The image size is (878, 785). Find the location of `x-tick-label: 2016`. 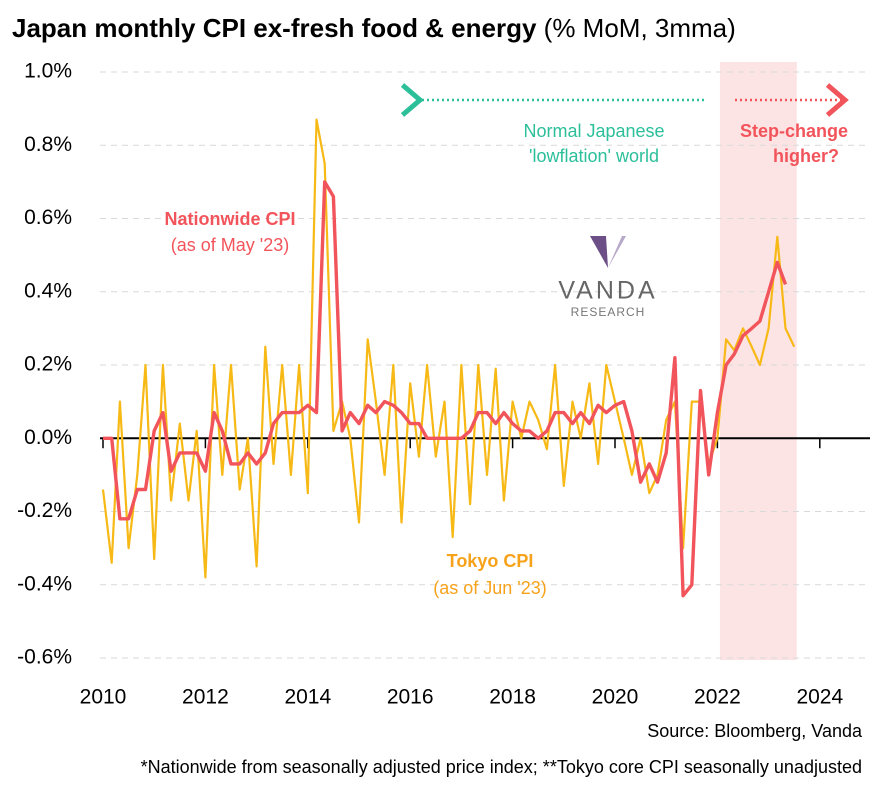

x-tick-label: 2016 is located at coordinates (410, 697).